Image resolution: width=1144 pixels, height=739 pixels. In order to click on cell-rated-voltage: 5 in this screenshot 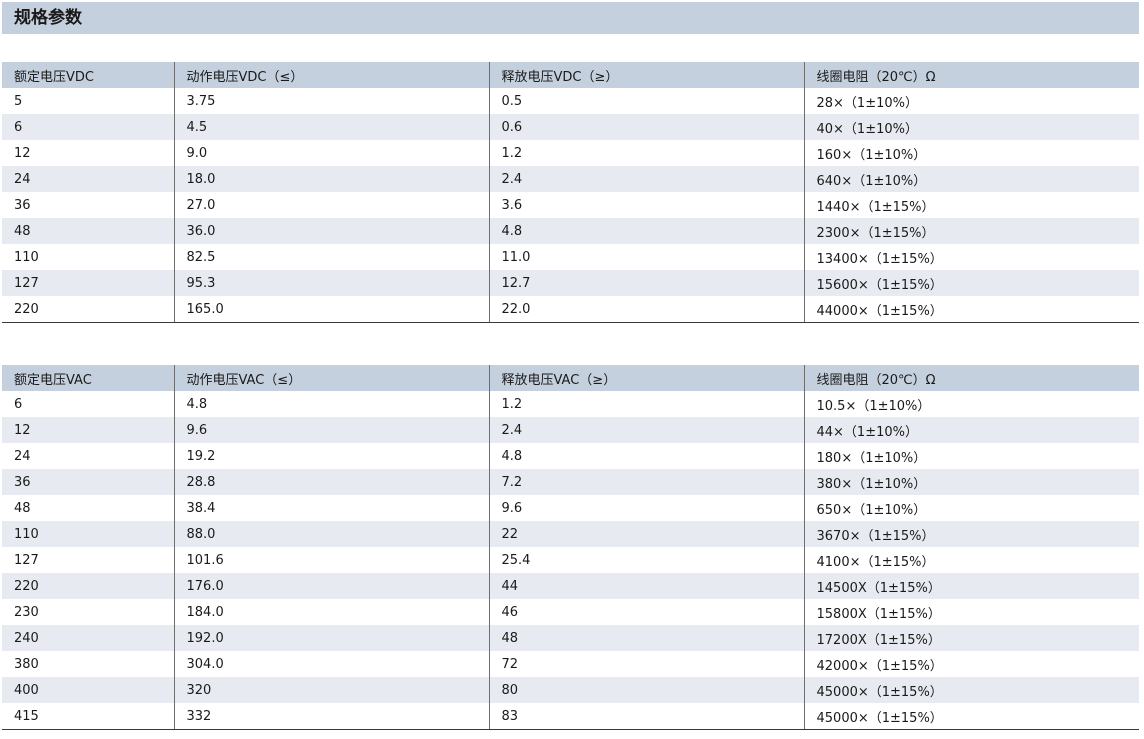, I will do `click(88, 101)`.